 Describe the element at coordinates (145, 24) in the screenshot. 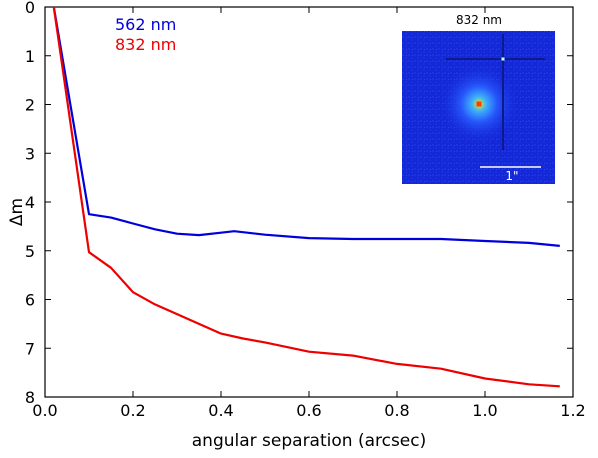

I see `legend-entry-562: 562 nm` at that location.